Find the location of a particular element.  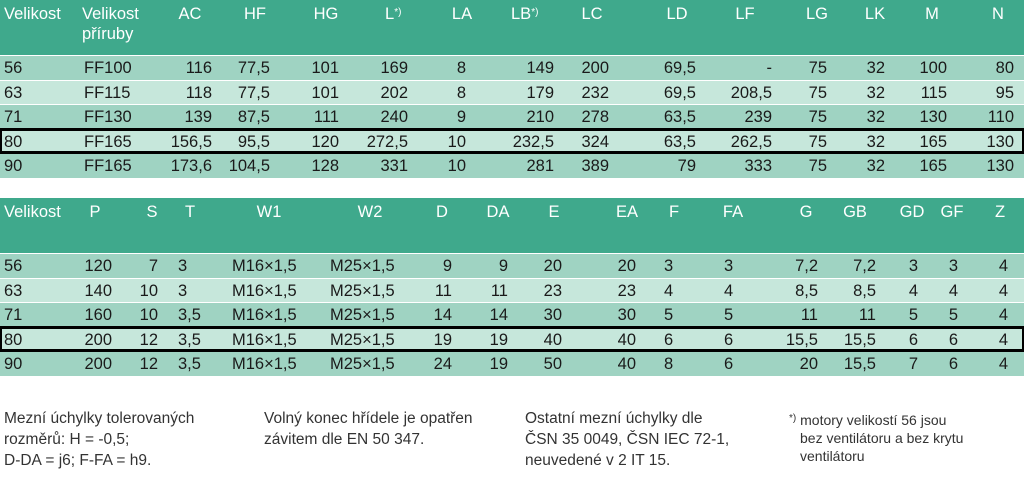

table-2-cell: 7 is located at coordinates (913, 364).